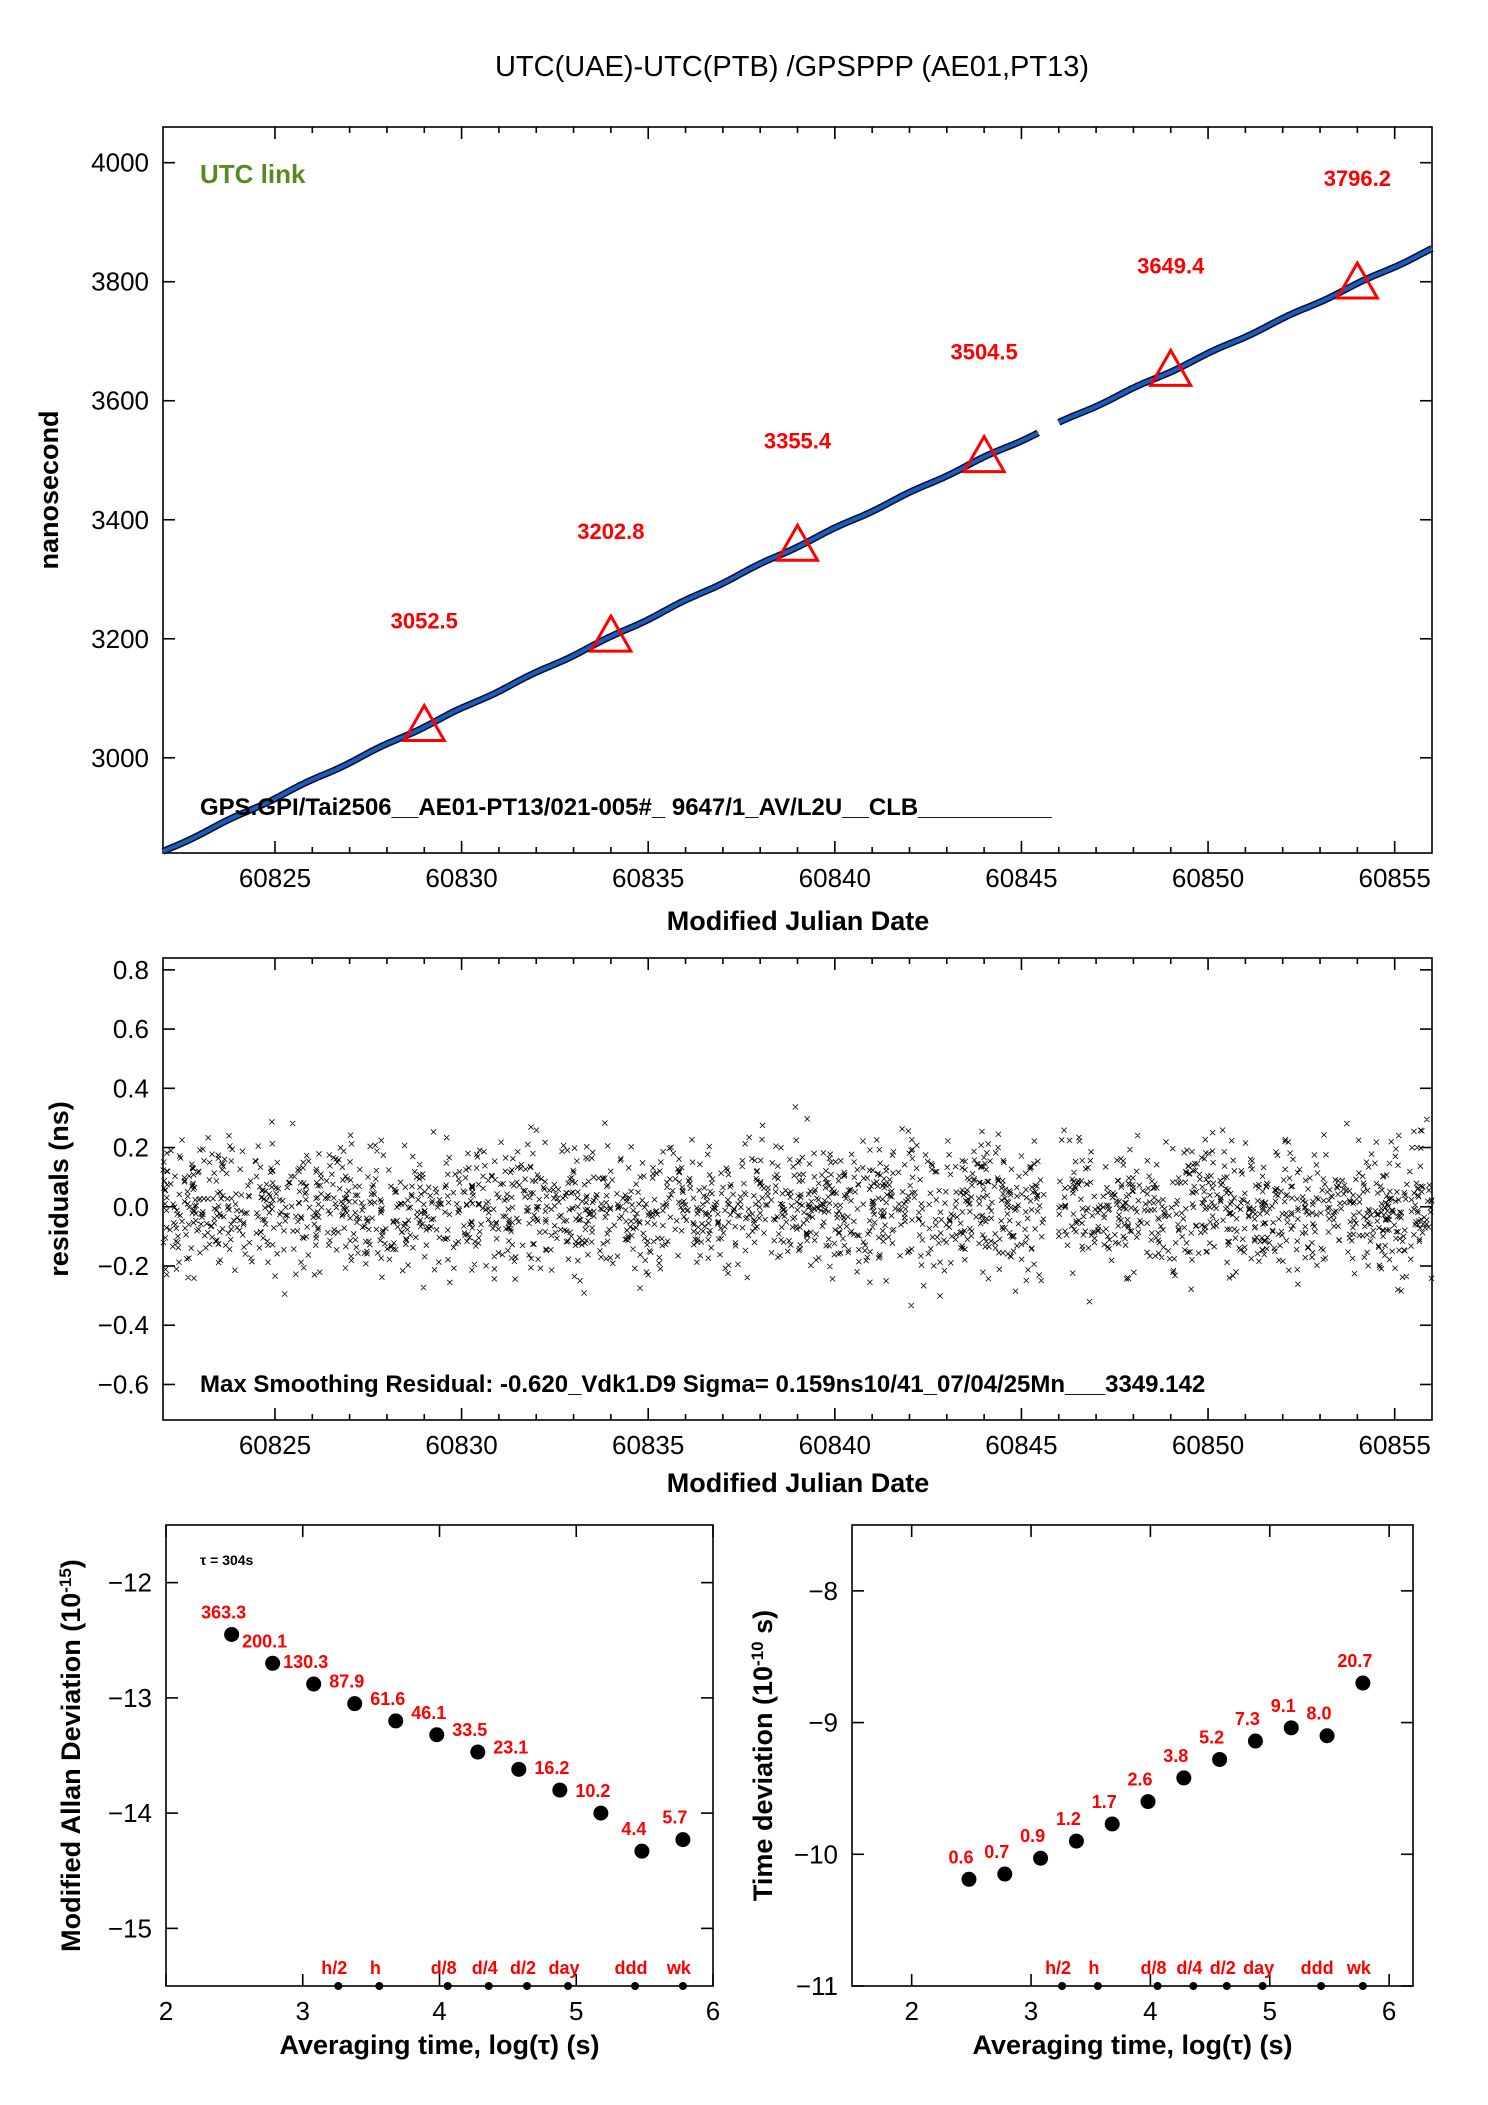 The width and height of the screenshot is (1488, 2105). What do you see at coordinates (1150, 2011) in the screenshot?
I see `x-tick-label: 4` at bounding box center [1150, 2011].